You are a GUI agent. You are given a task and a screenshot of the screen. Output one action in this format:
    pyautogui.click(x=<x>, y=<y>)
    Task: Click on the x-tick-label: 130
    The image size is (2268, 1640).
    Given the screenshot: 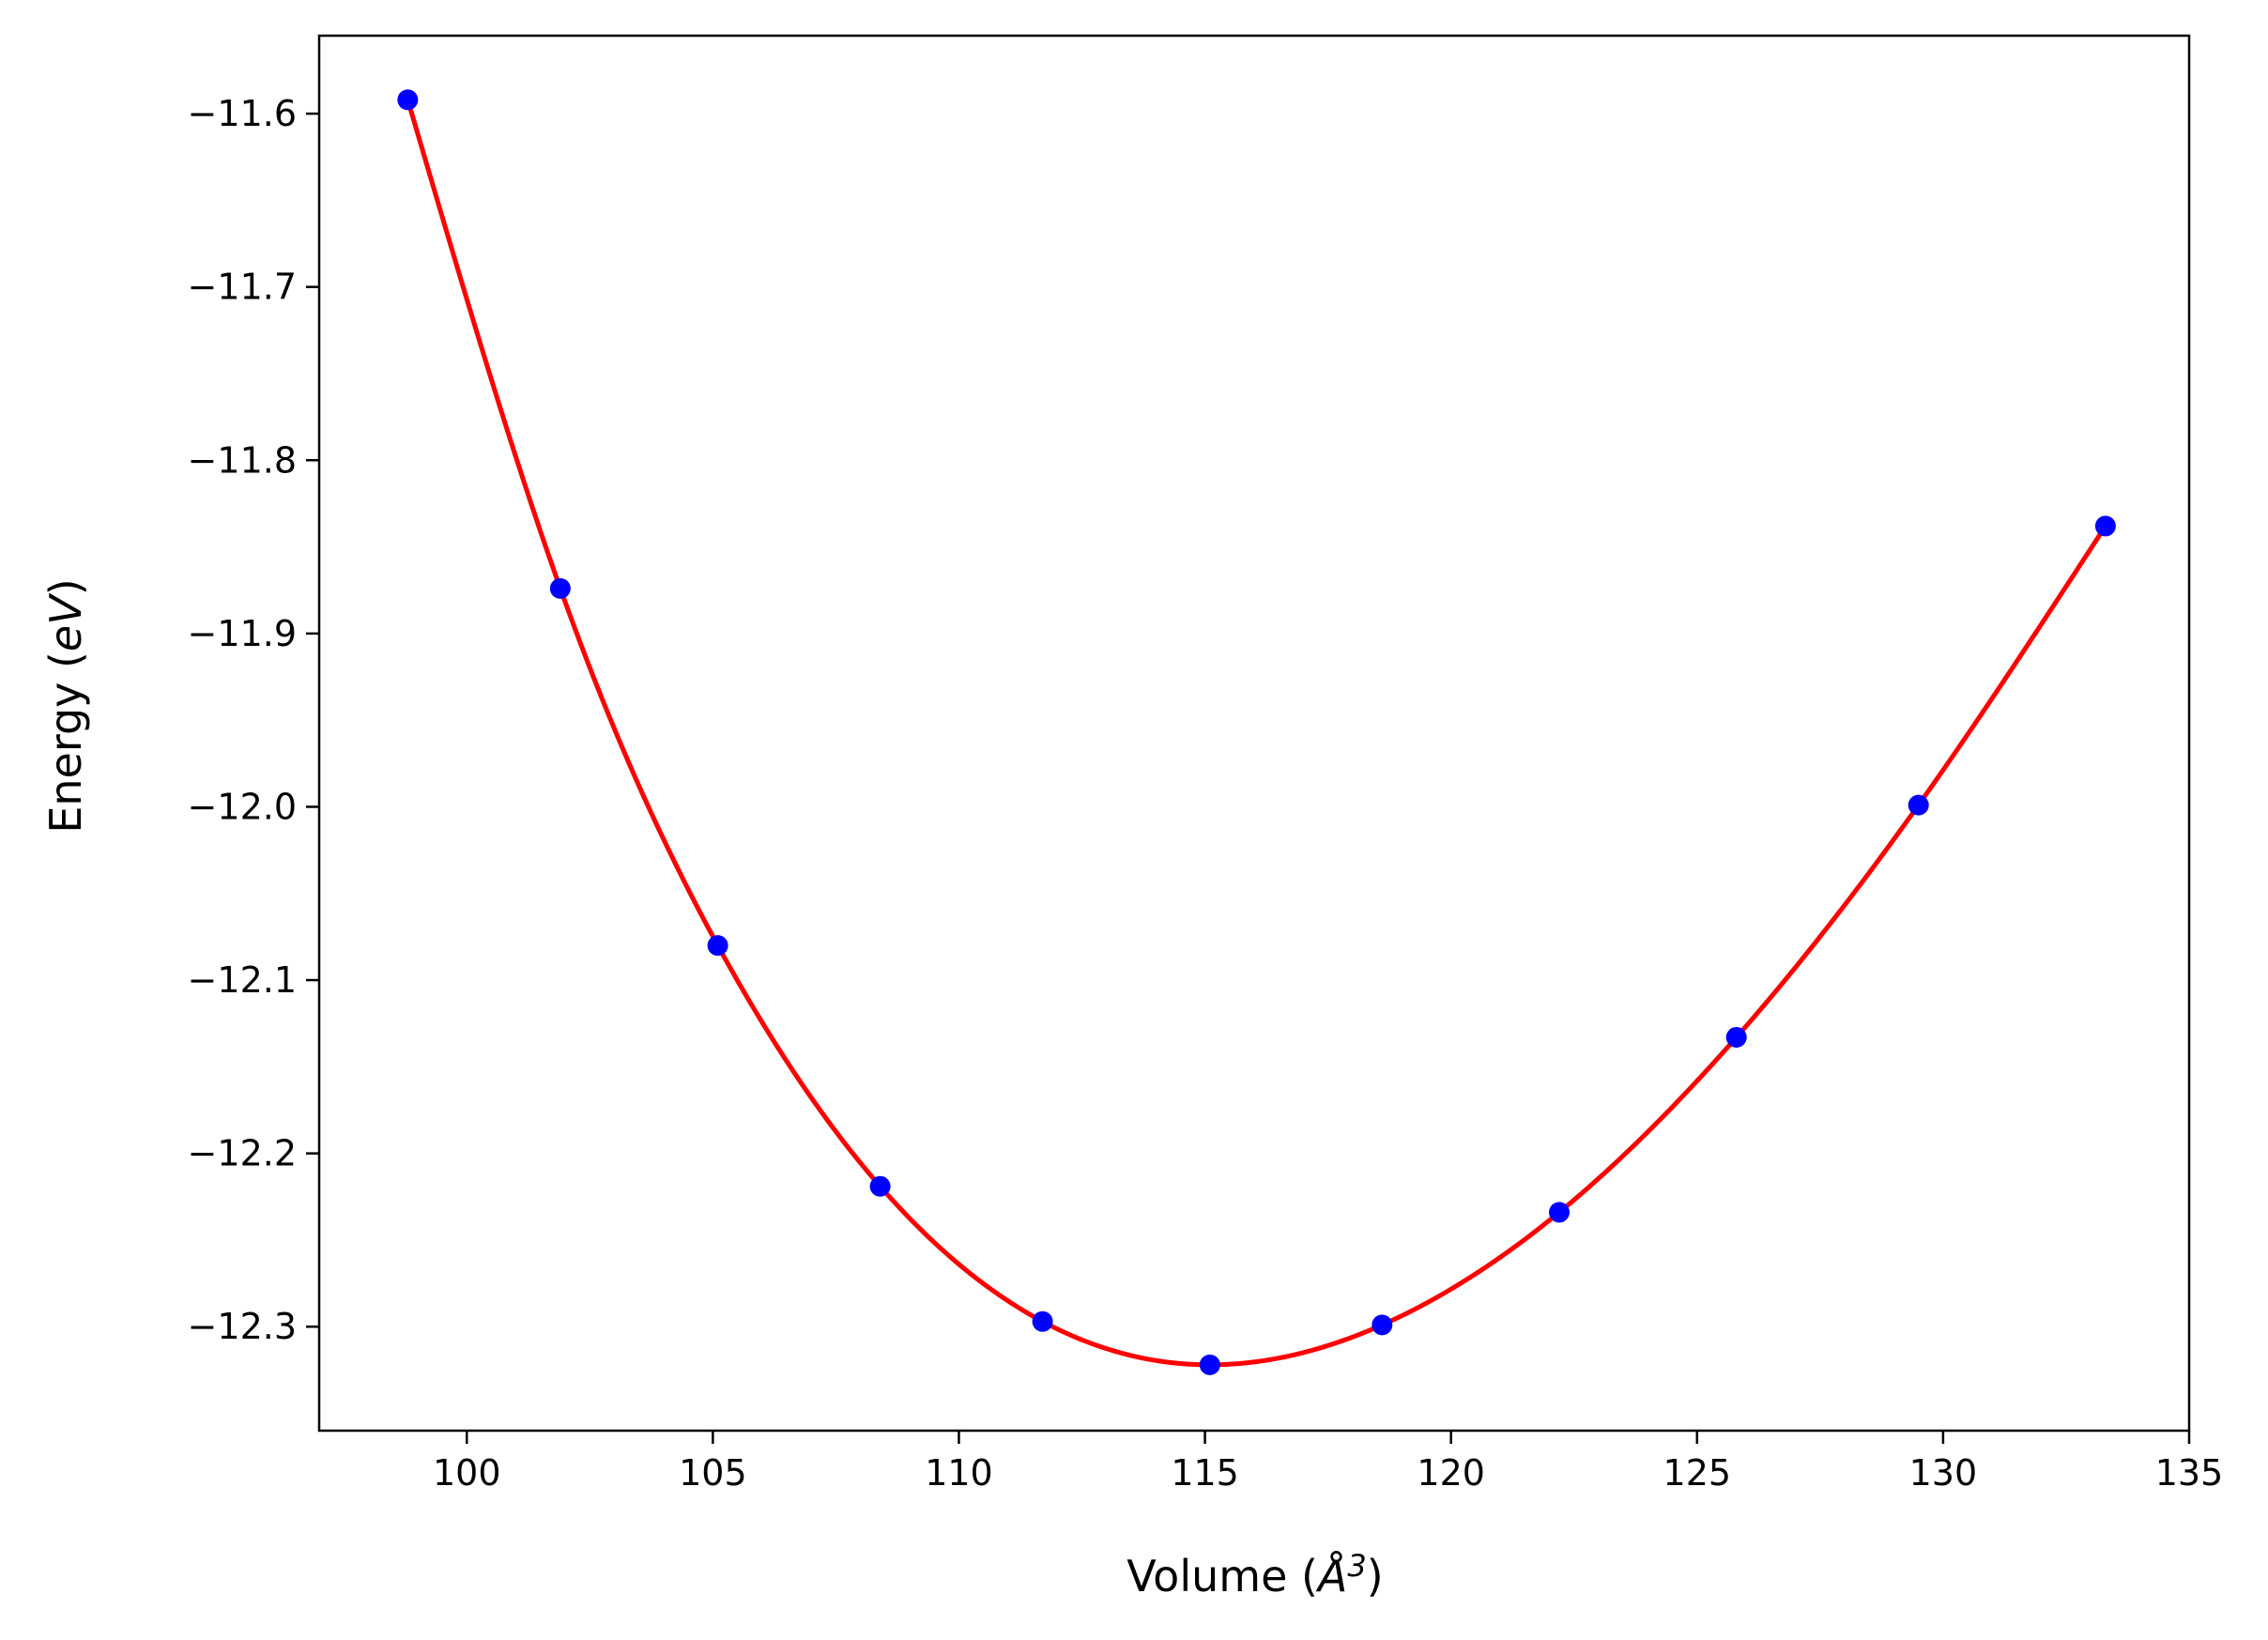 What is the action you would take?
    pyautogui.click(x=1943, y=1473)
    